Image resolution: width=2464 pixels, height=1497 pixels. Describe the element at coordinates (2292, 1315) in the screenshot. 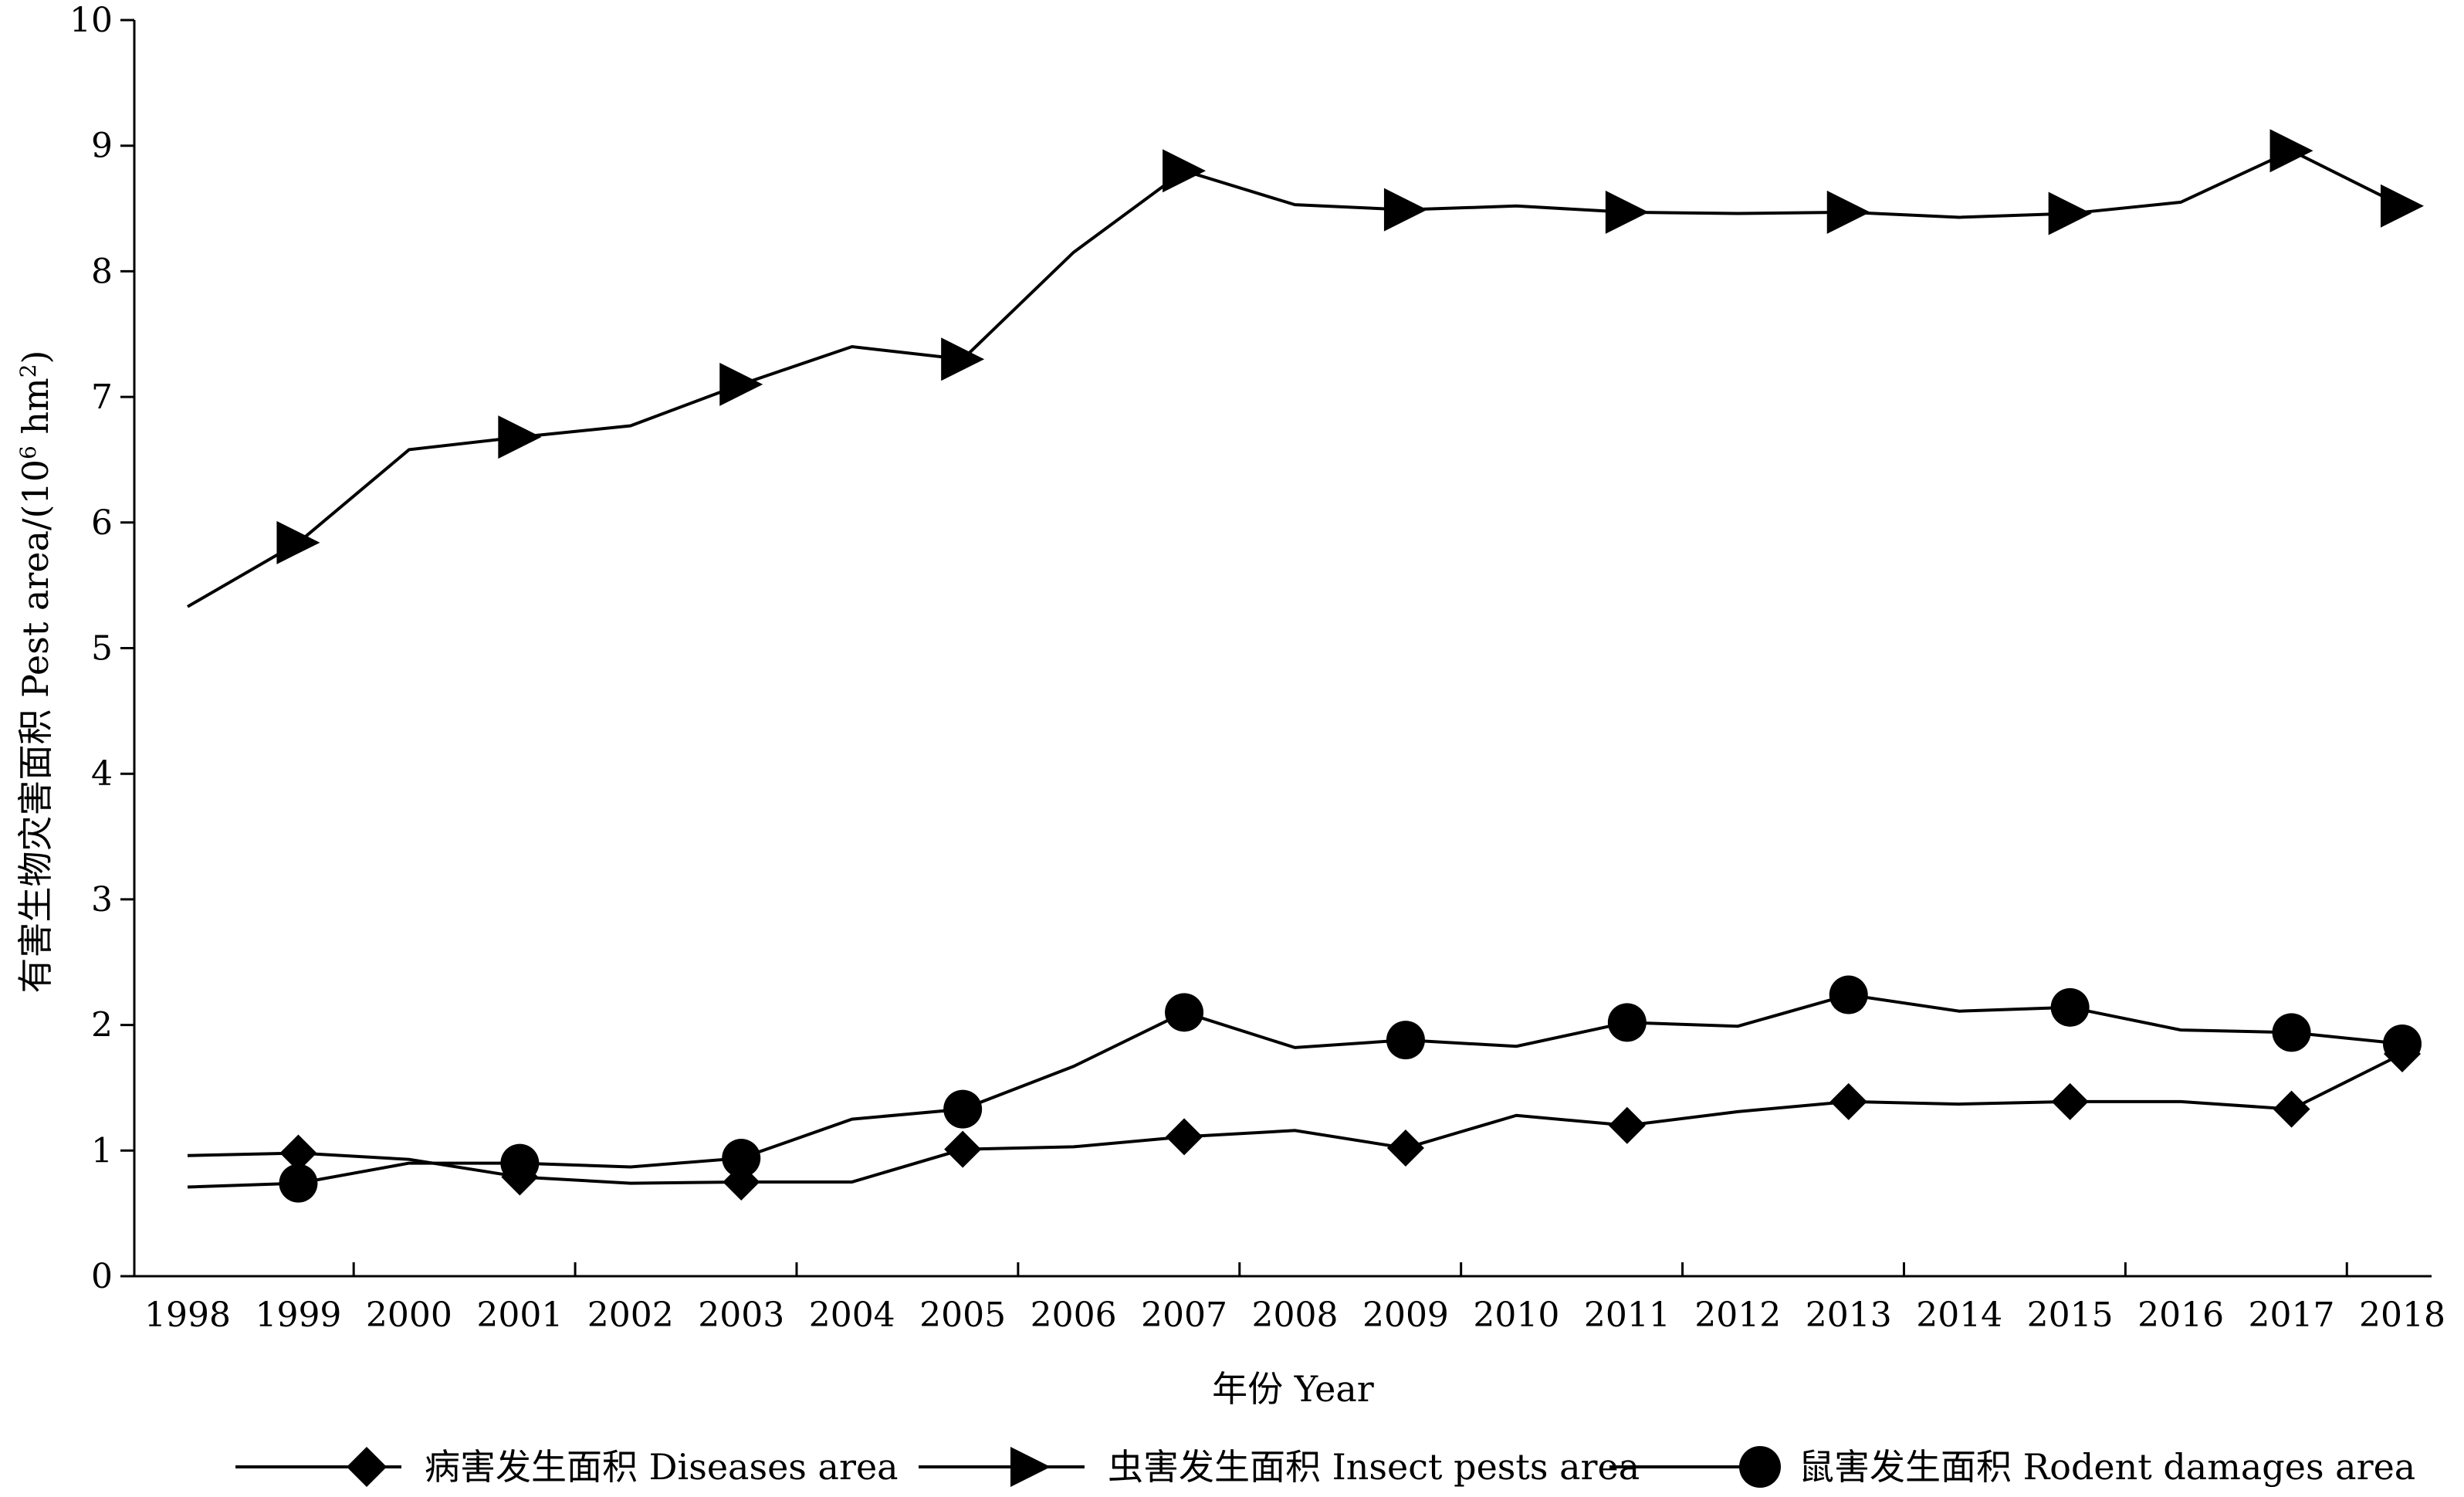

I see `x-tick-label: 2017` at that location.